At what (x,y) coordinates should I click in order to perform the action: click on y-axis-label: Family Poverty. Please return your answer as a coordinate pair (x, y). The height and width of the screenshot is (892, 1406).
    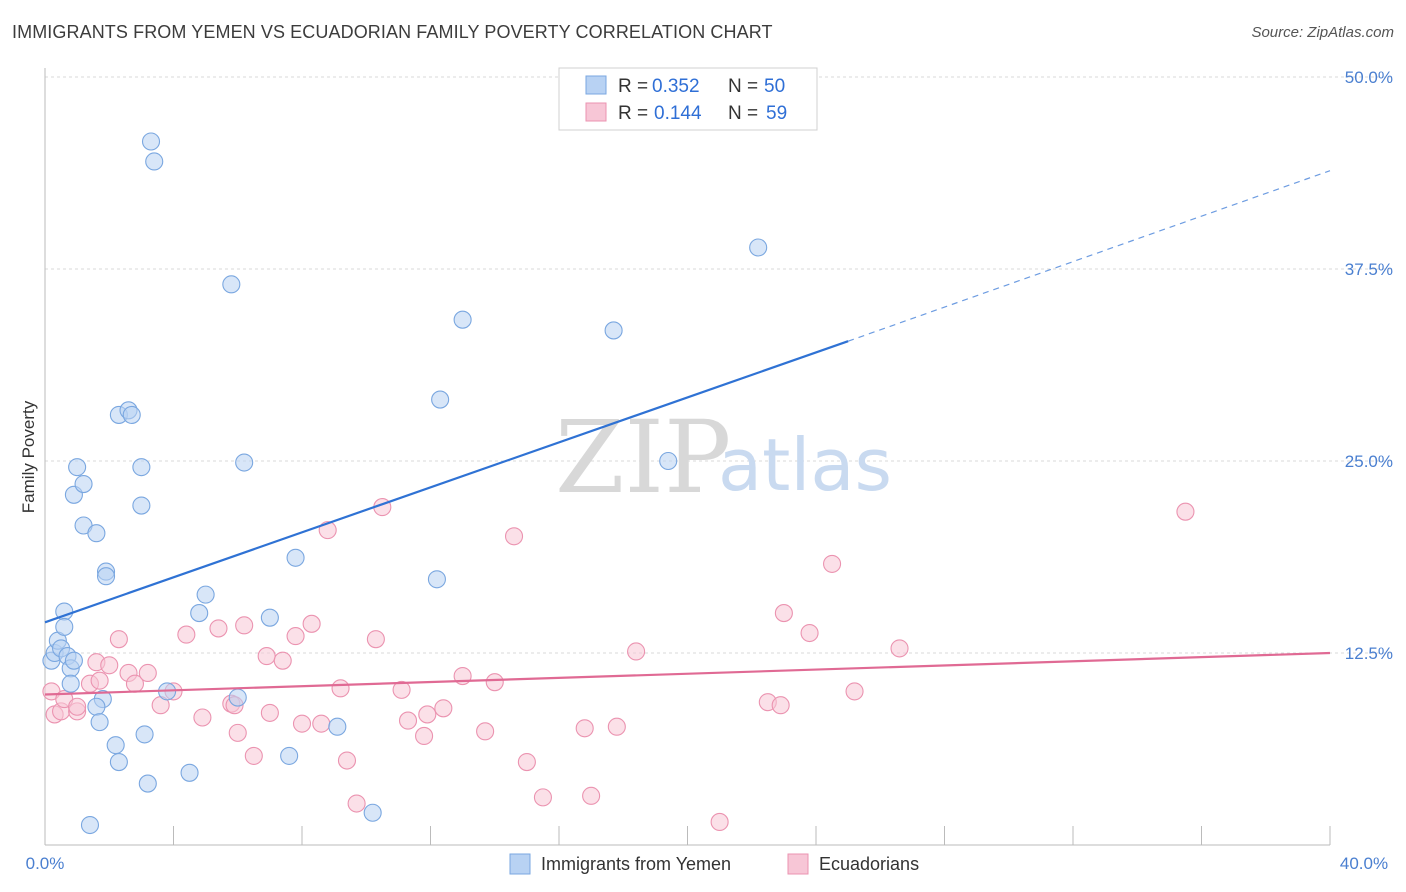
    Looking at the image, I should click on (28, 456).